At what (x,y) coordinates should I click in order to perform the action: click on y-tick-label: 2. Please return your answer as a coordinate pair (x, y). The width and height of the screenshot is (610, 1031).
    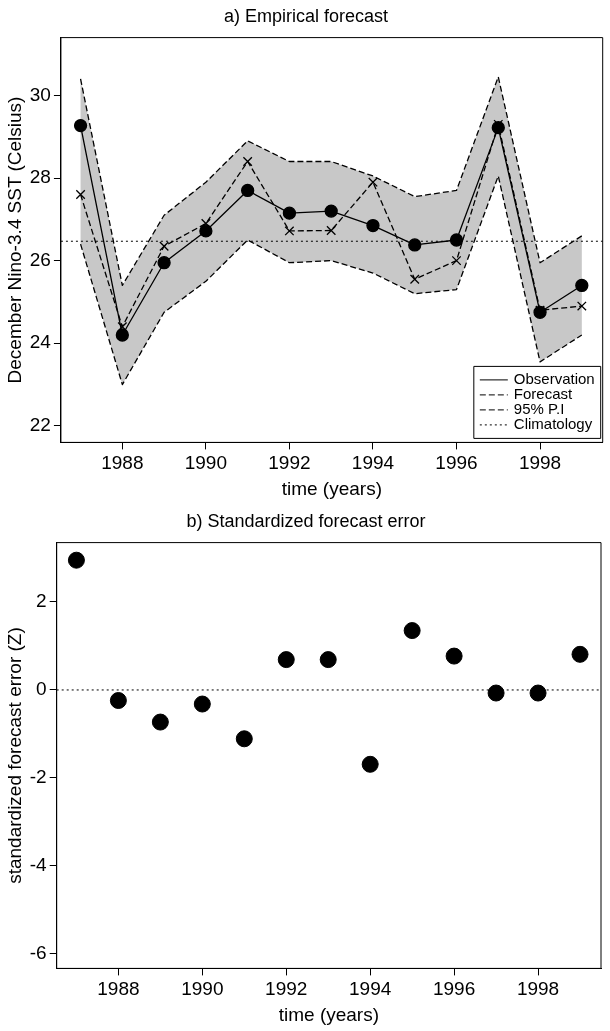
    Looking at the image, I should click on (41, 601).